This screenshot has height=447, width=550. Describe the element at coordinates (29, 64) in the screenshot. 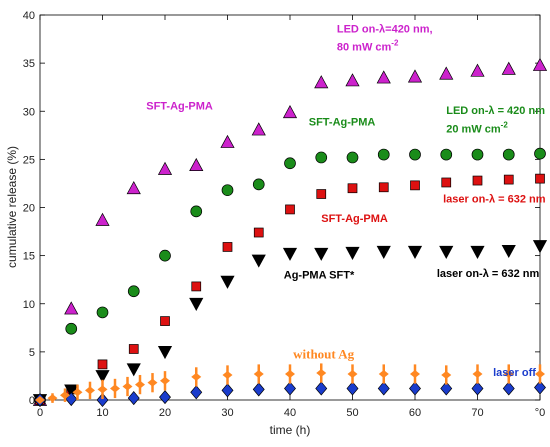

I see `y-tick-label: 35` at that location.